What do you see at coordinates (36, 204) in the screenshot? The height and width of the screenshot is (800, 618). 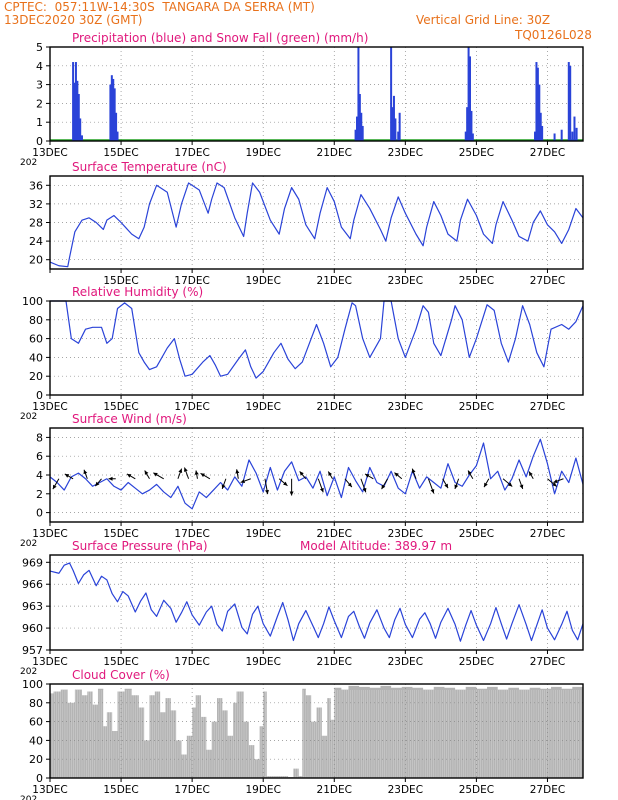 I see `y-tick-label: 32` at bounding box center [36, 204].